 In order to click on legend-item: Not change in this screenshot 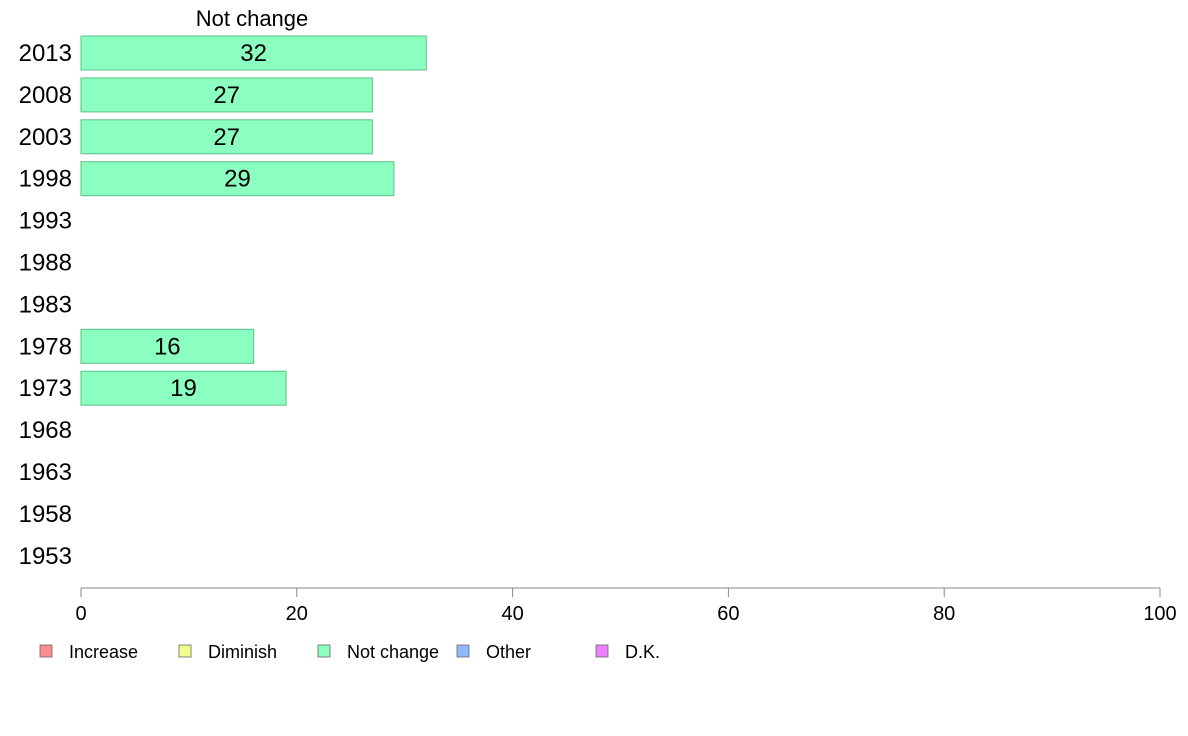, I will do `click(378, 652)`.